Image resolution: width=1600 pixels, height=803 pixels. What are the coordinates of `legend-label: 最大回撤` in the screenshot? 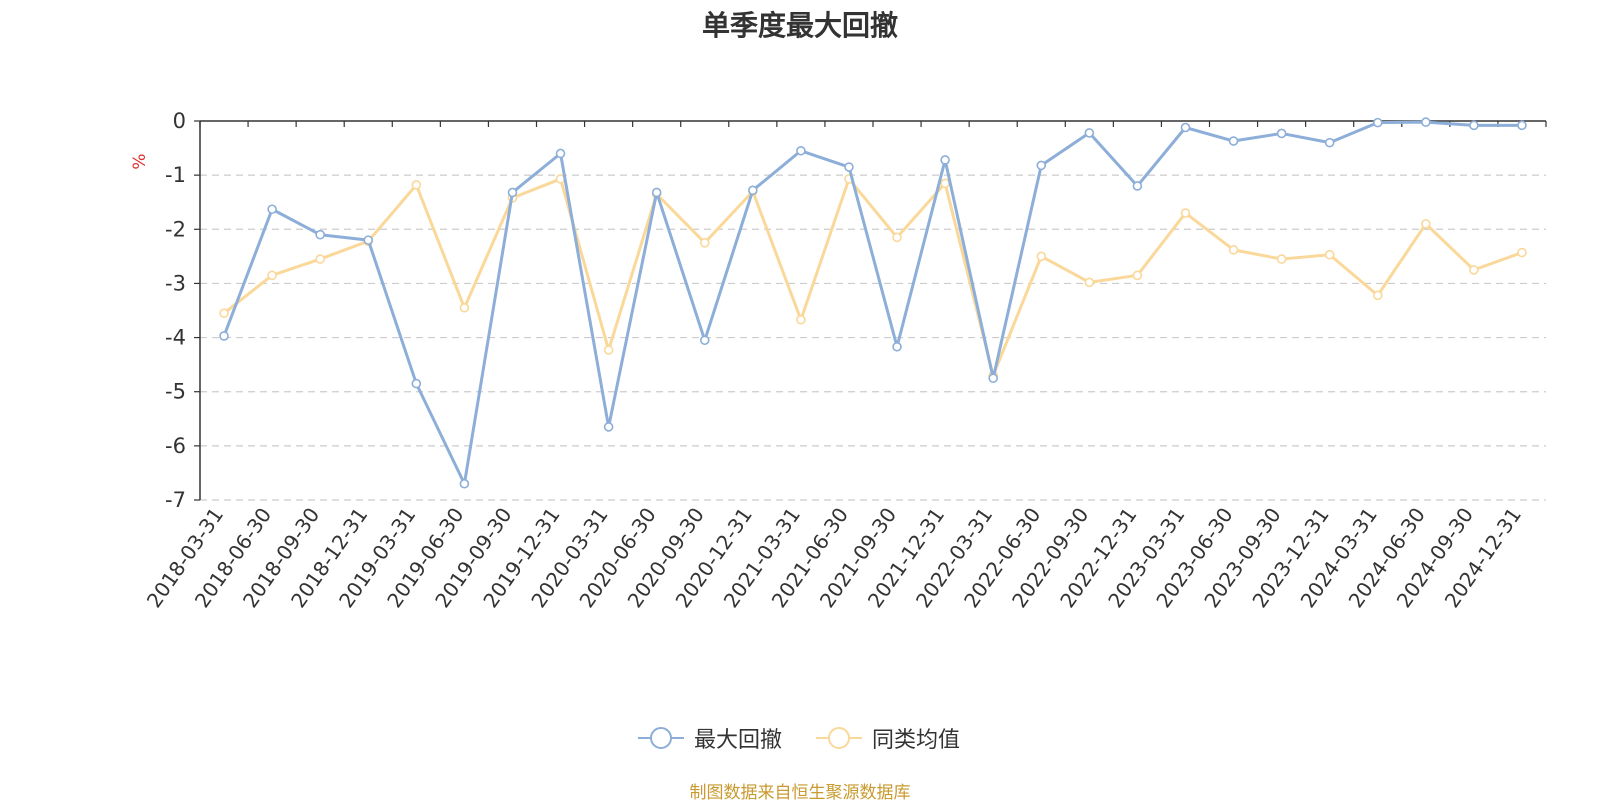 It's located at (738, 740).